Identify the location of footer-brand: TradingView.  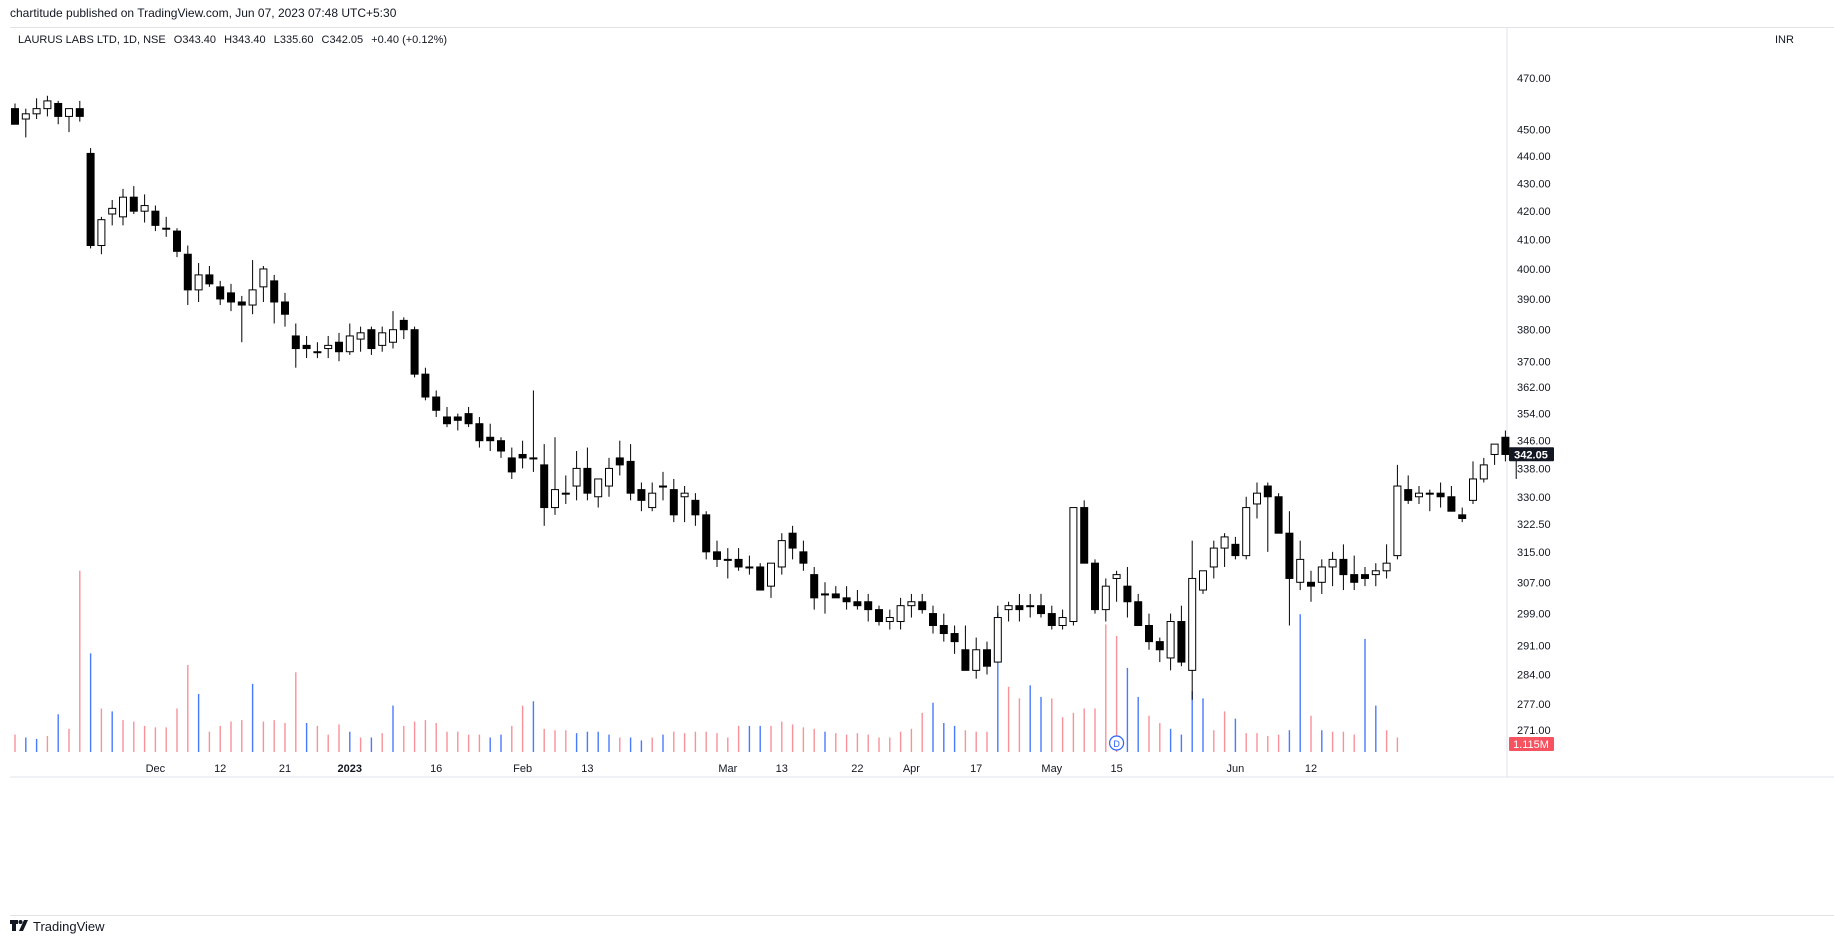
(57, 926).